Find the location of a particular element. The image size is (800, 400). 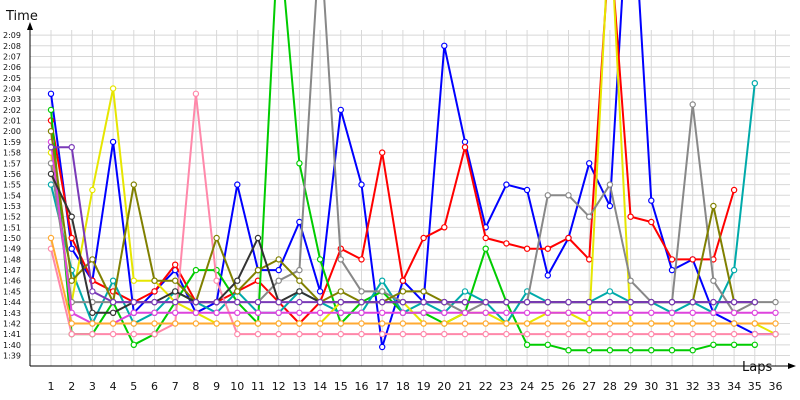

y-tick-label: 2:04 is located at coordinates (12, 89).